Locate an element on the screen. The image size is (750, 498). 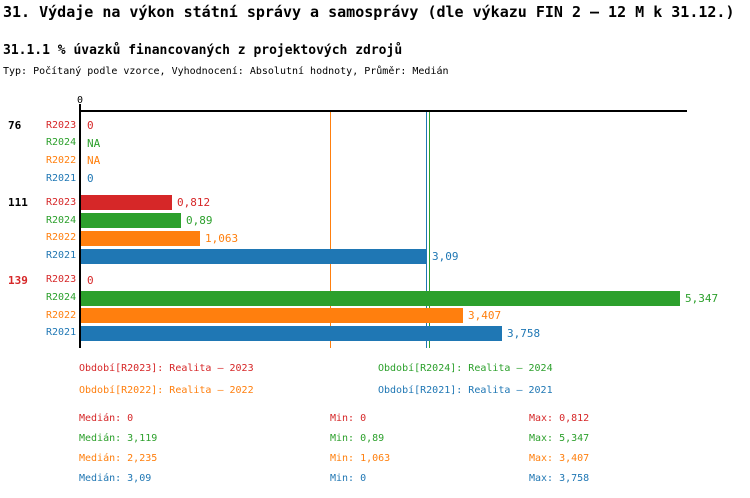
stats-median-r2023: Medián: 0 is located at coordinates (106, 418).